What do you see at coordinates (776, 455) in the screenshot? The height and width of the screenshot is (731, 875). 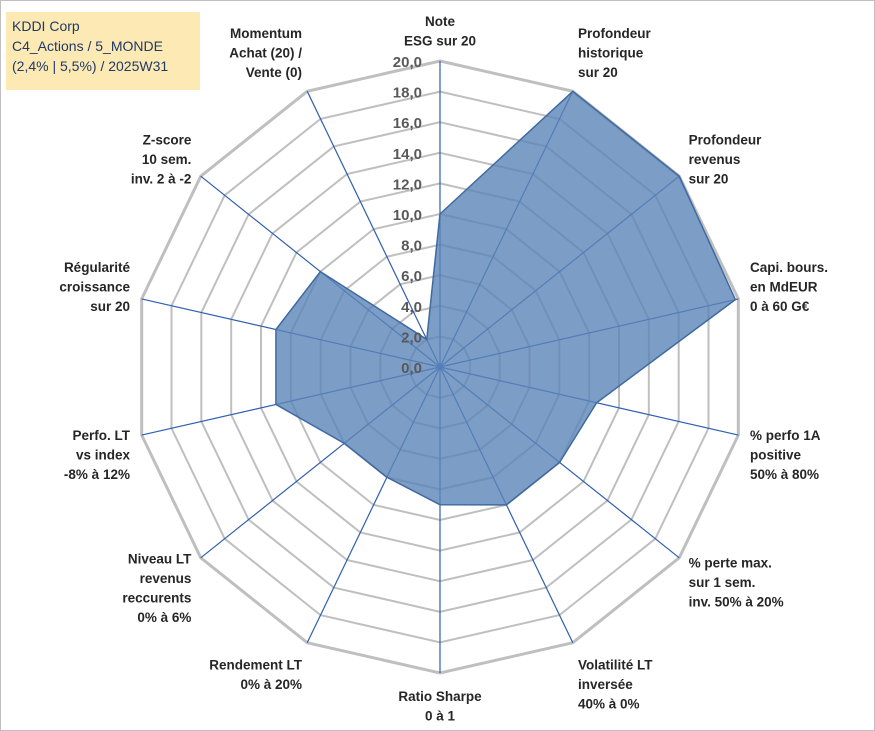 I see `axis-label-line: positive` at bounding box center [776, 455].